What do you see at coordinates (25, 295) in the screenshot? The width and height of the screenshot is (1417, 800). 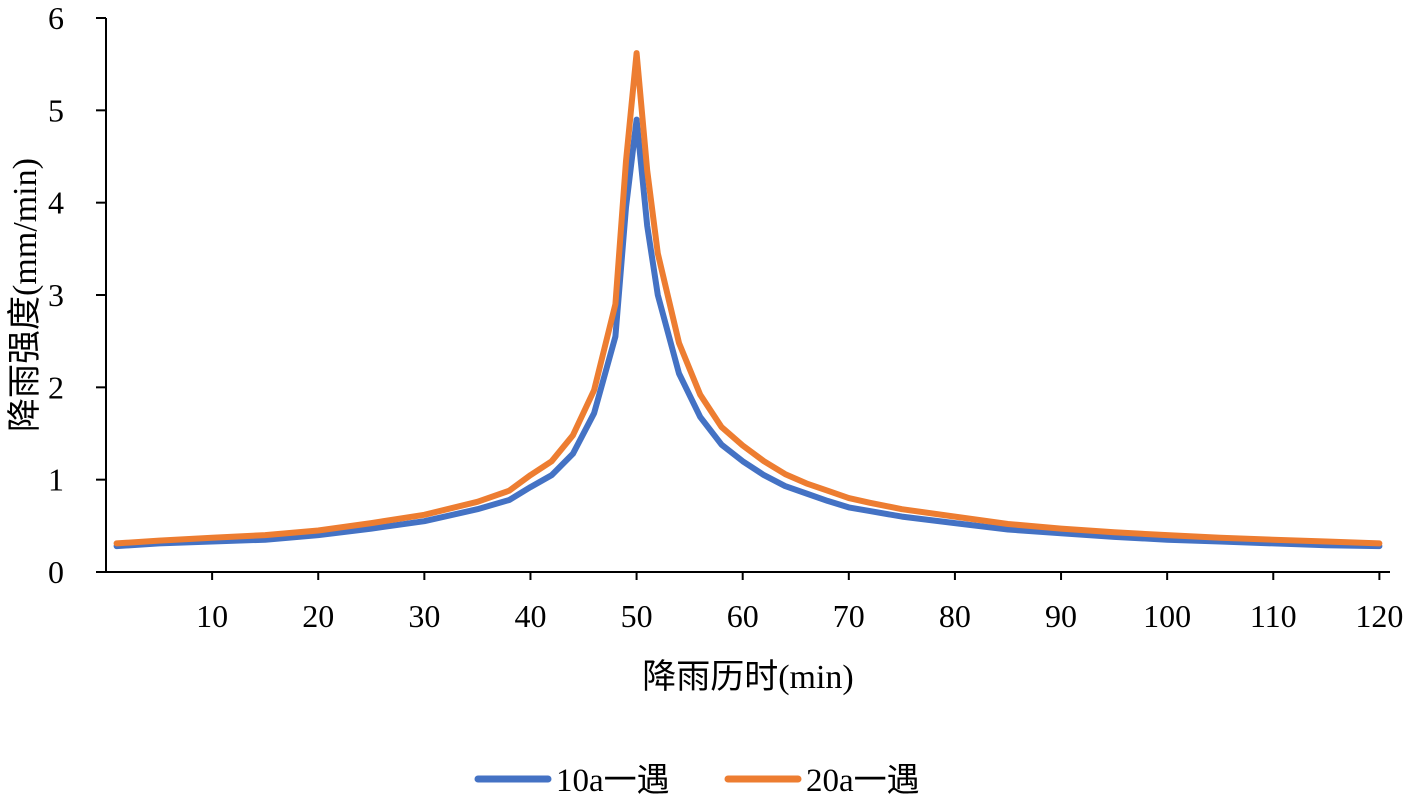 I see `y-axis-title: 降雨强度(mm/min)` at bounding box center [25, 295].